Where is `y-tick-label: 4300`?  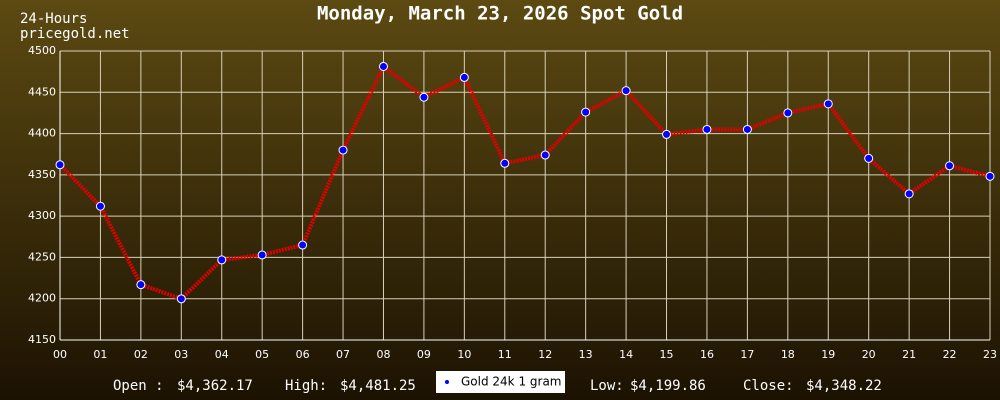 y-tick-label: 4300 is located at coordinates (42, 215).